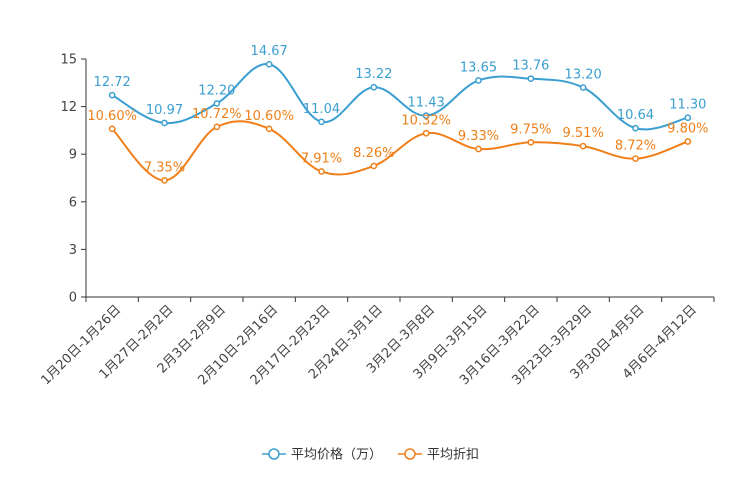 This screenshot has width=744, height=496. I want to click on data-label: 8.72%, so click(635, 146).